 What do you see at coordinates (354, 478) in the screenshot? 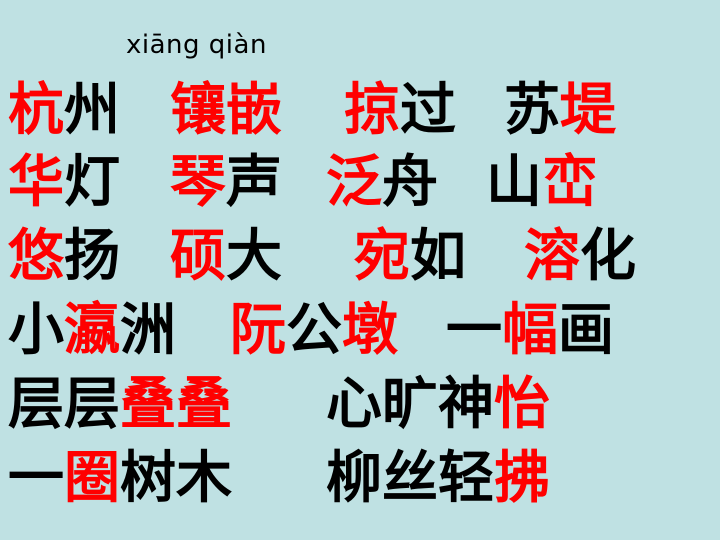
I see `character: 柳` at bounding box center [354, 478].